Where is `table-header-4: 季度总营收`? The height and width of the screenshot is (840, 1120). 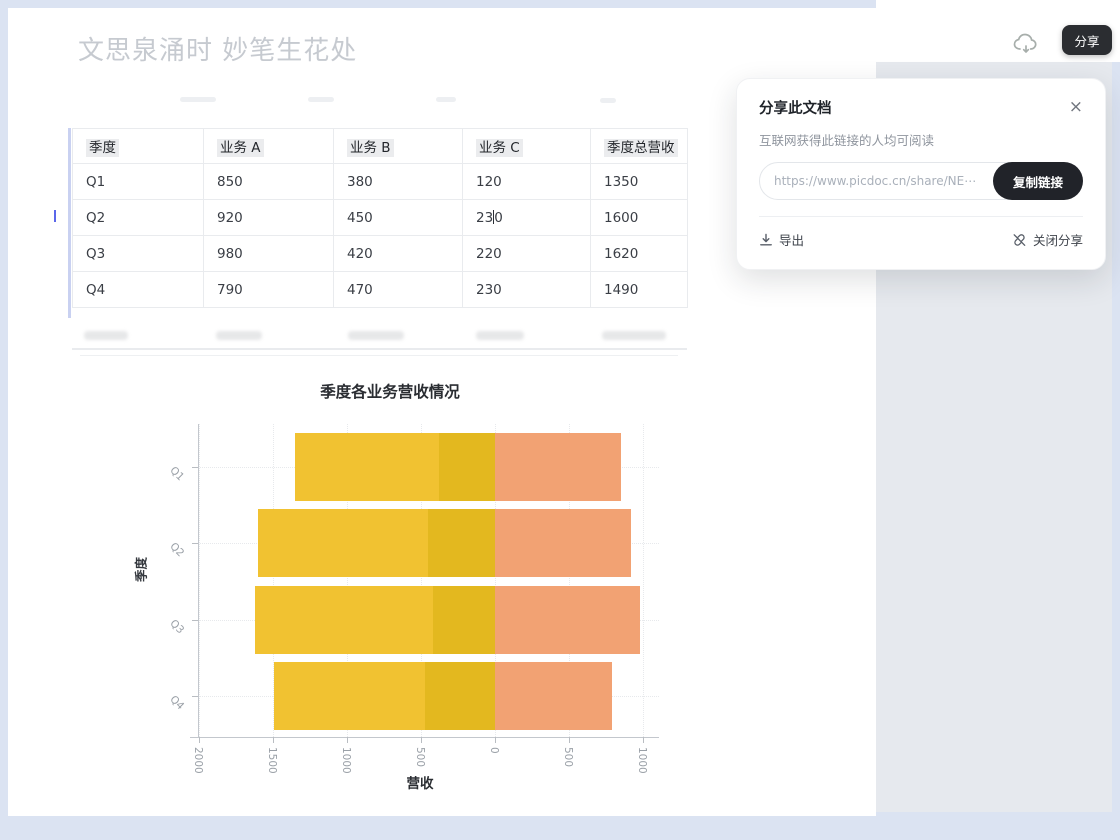
table-header-4: 季度总营收 is located at coordinates (639, 146).